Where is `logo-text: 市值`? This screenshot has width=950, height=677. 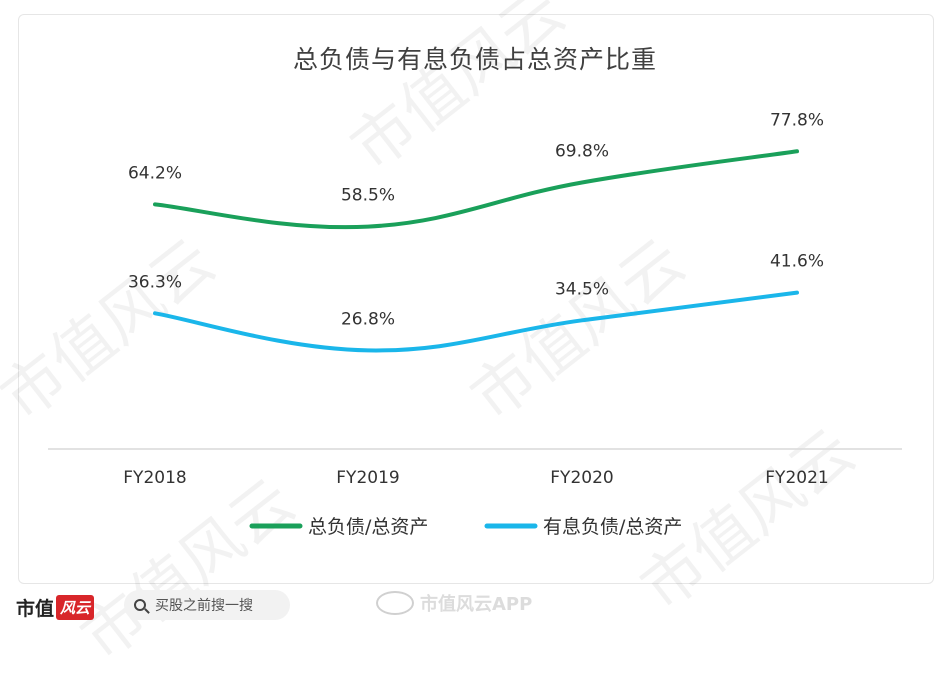
logo-text: 市值 is located at coordinates (35, 608).